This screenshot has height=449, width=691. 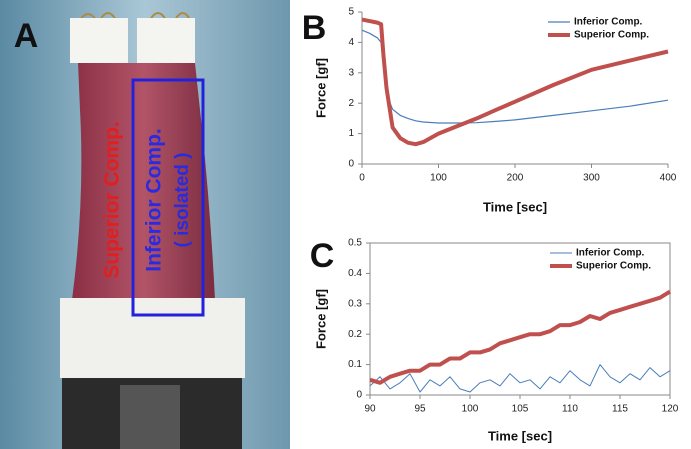 What do you see at coordinates (351, 12) in the screenshot?
I see `y-tick-label: 5` at bounding box center [351, 12].